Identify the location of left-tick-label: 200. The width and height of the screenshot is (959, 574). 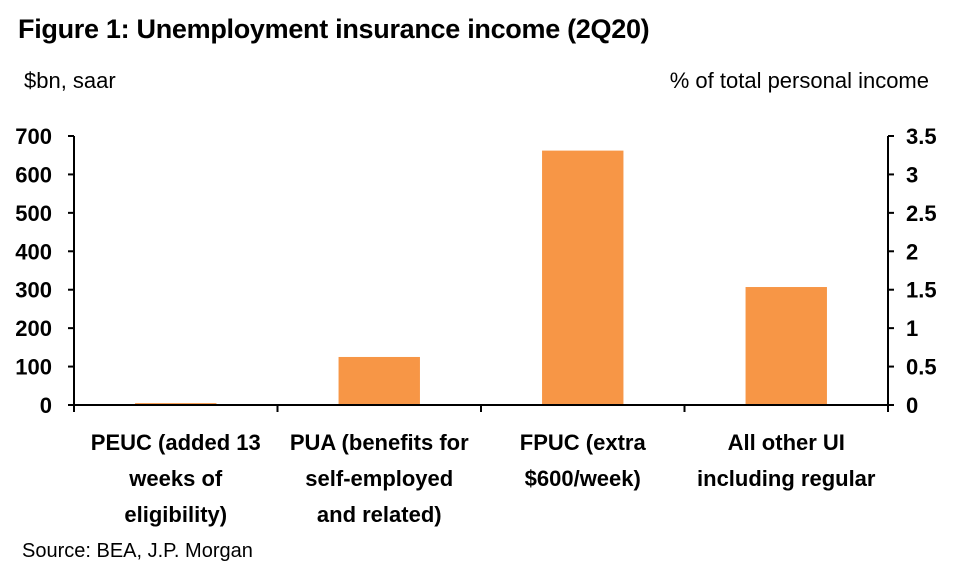
(33, 328).